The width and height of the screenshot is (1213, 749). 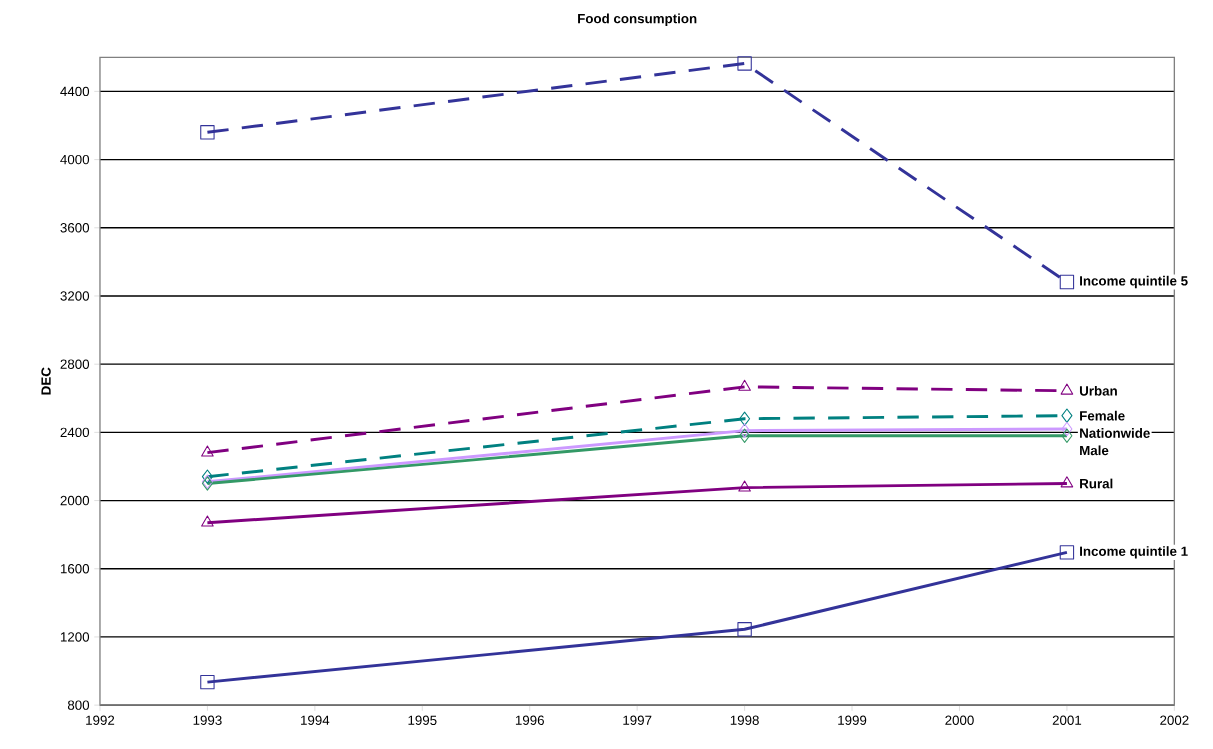 What do you see at coordinates (75, 296) in the screenshot?
I see `y-tick-label: 3200` at bounding box center [75, 296].